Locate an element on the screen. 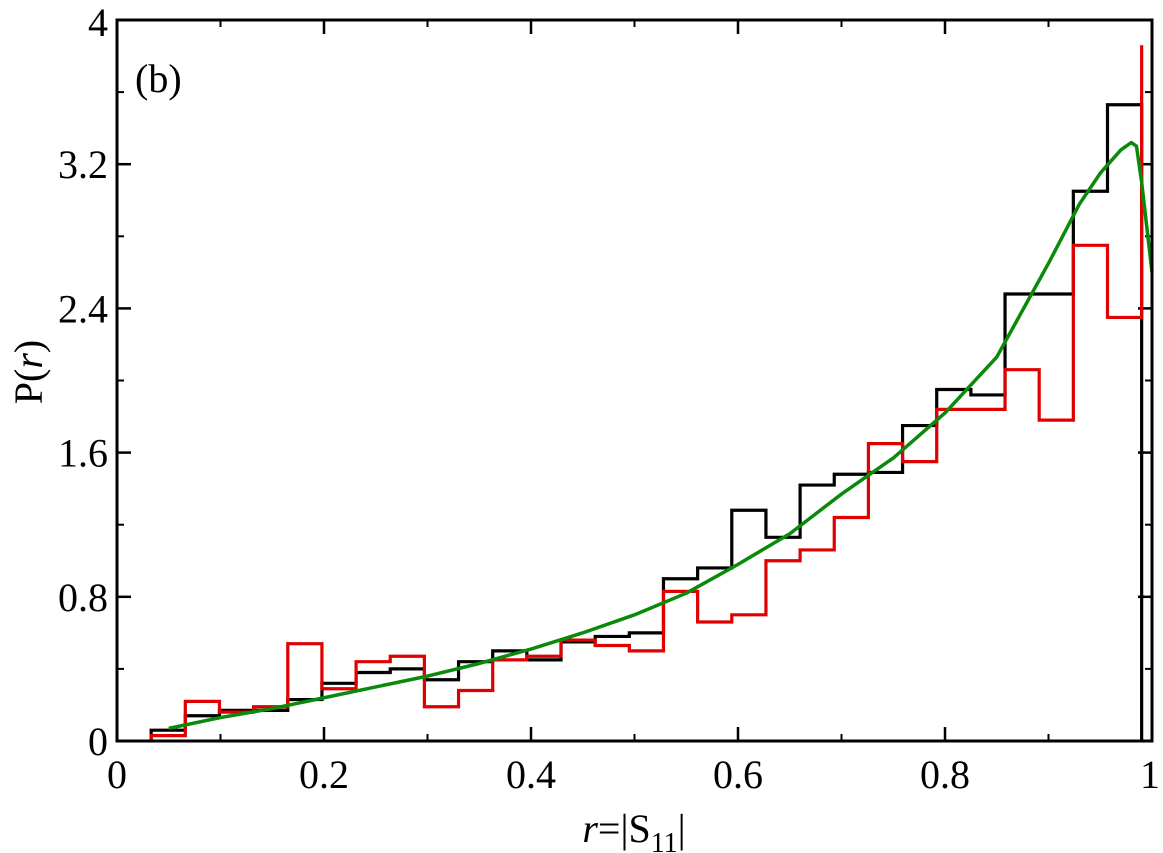 The image size is (1163, 853). y-tick-labels: 0 0.8 1.6 2.4 3.2 4 is located at coordinates (83, 382).